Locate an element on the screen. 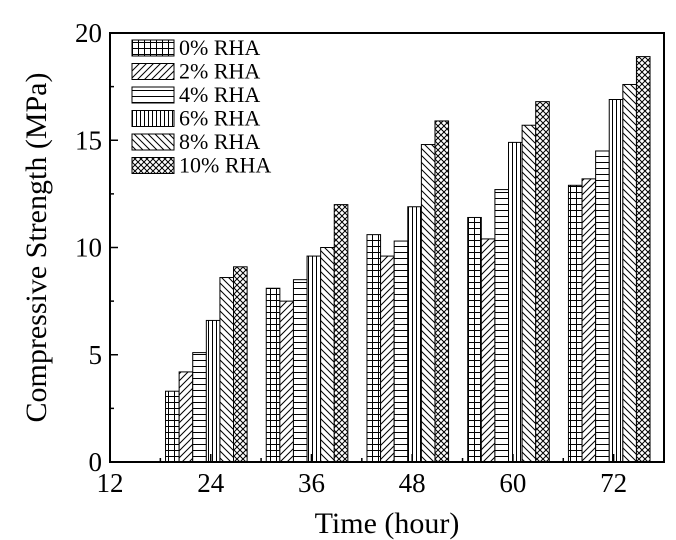 This screenshot has height=540, width=676. legend-label: 6% RHA is located at coordinates (219, 118).